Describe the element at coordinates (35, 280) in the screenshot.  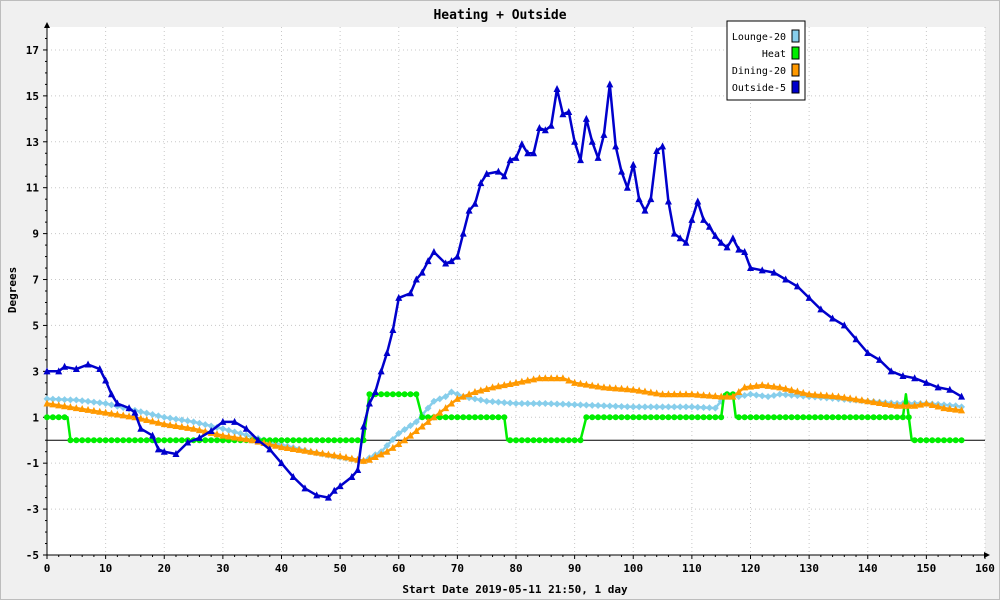
I see `y-tick-label: 7` at that location.